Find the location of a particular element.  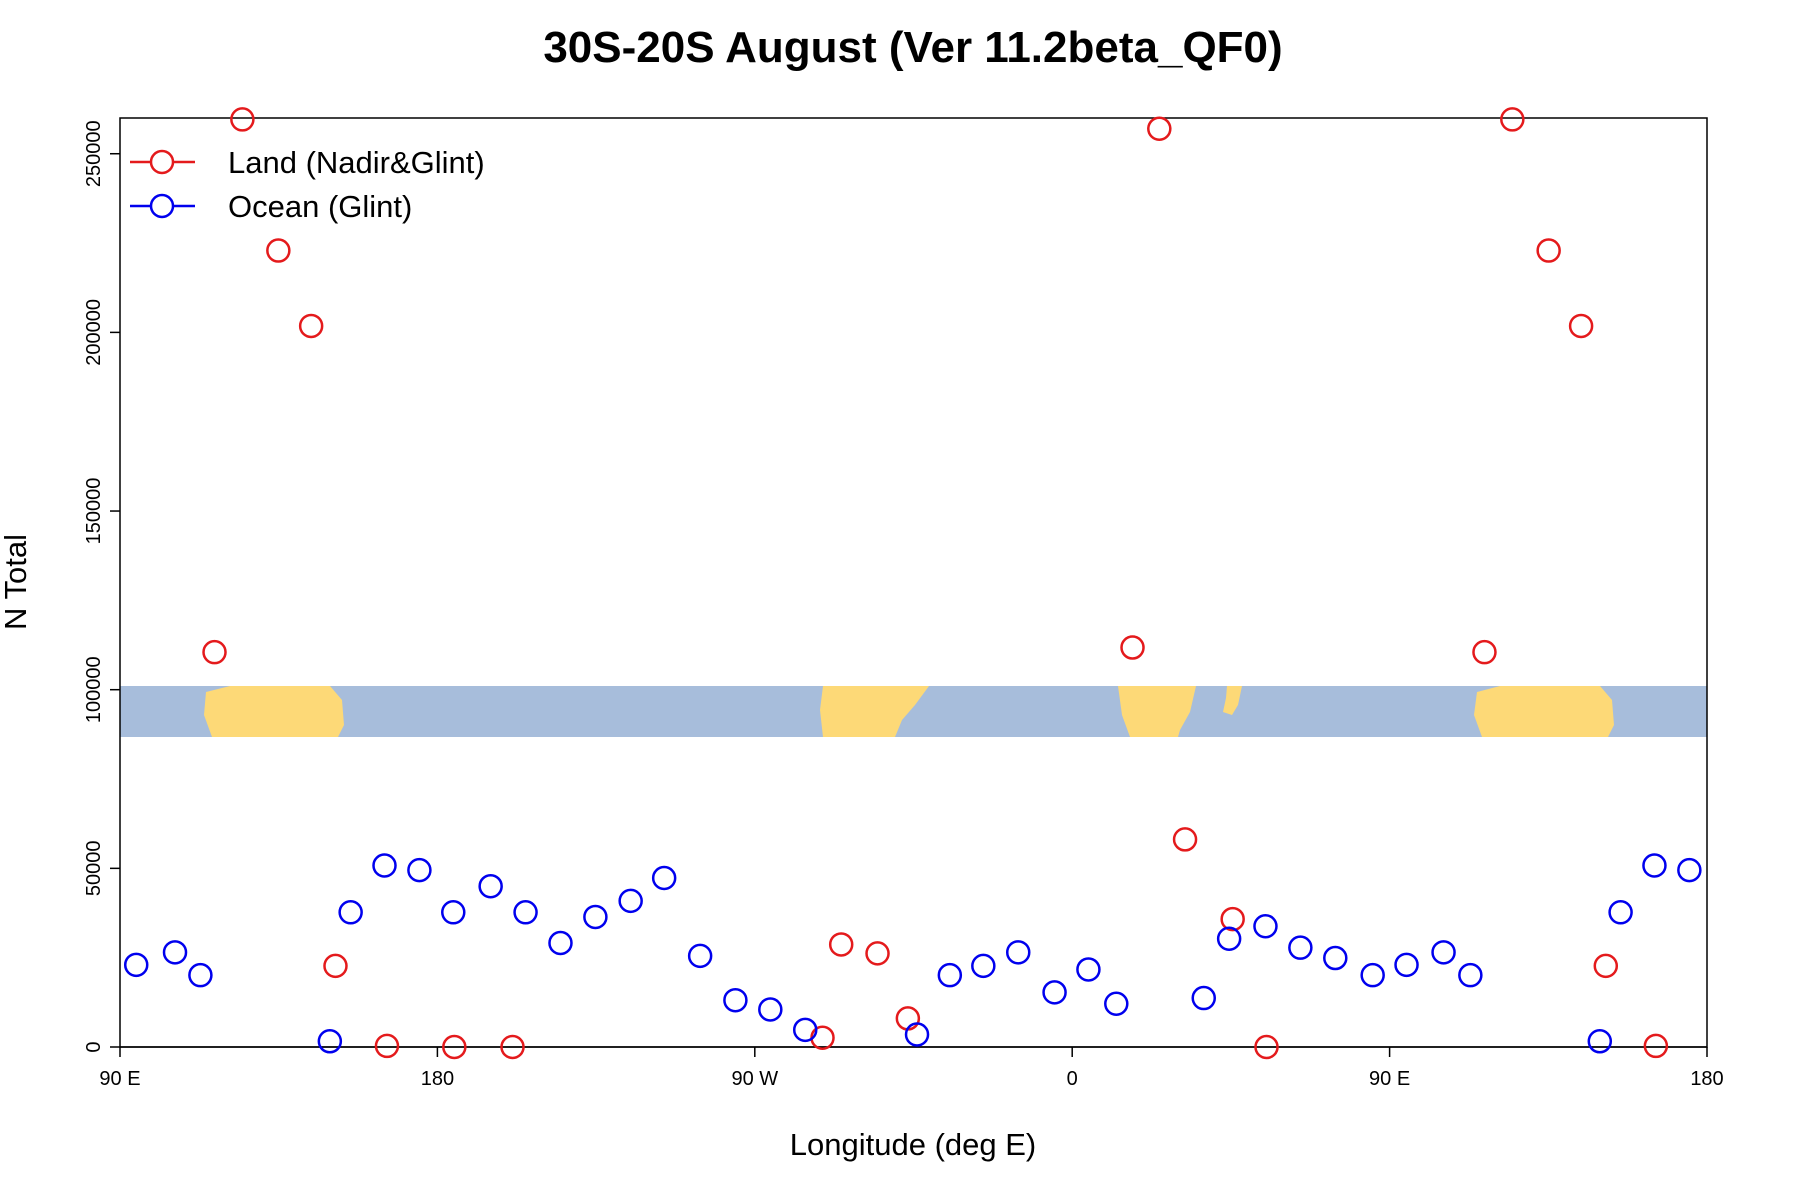

y-tick-label: 150000 is located at coordinates (94, 511).